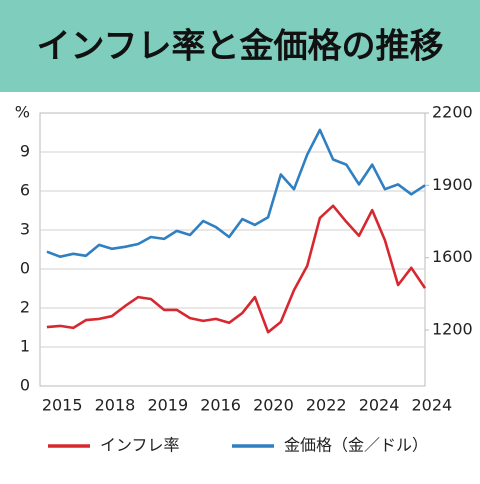 Image resolution: width=480 pixels, height=484 pixels. I want to click on x-tick-label: 2018, so click(115, 405).